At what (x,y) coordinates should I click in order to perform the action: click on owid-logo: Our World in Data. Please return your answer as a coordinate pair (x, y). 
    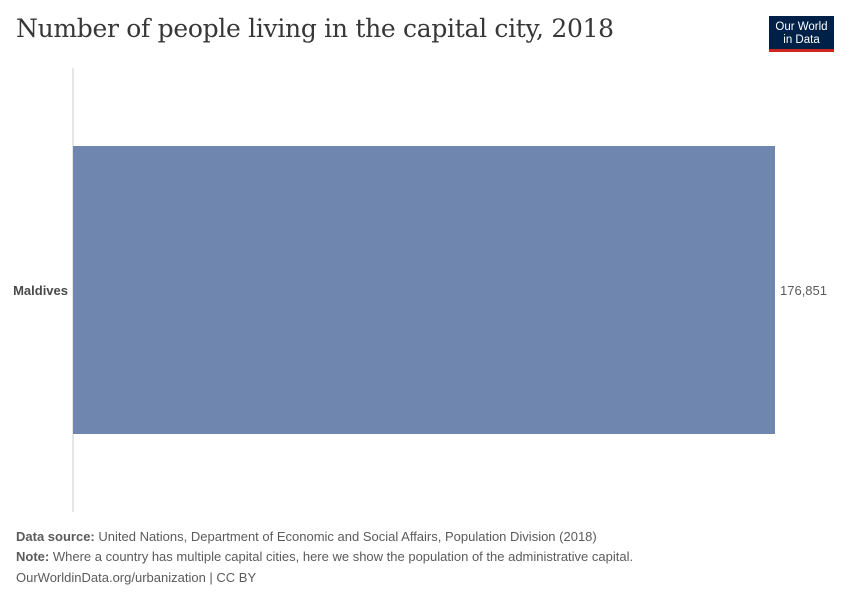
    Looking at the image, I should click on (801, 34).